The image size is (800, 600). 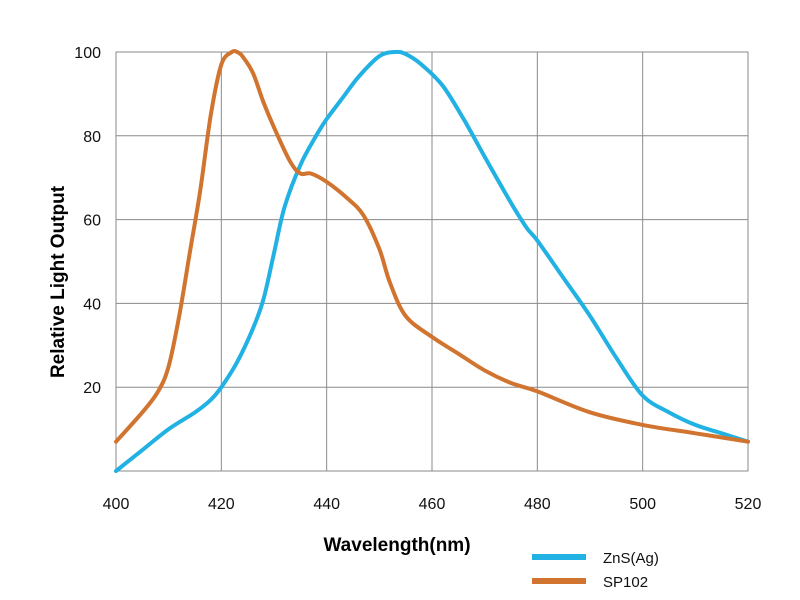 I want to click on x-axis-tick-labels: 400 420 440 460 480 500 520, so click(x=432, y=504).